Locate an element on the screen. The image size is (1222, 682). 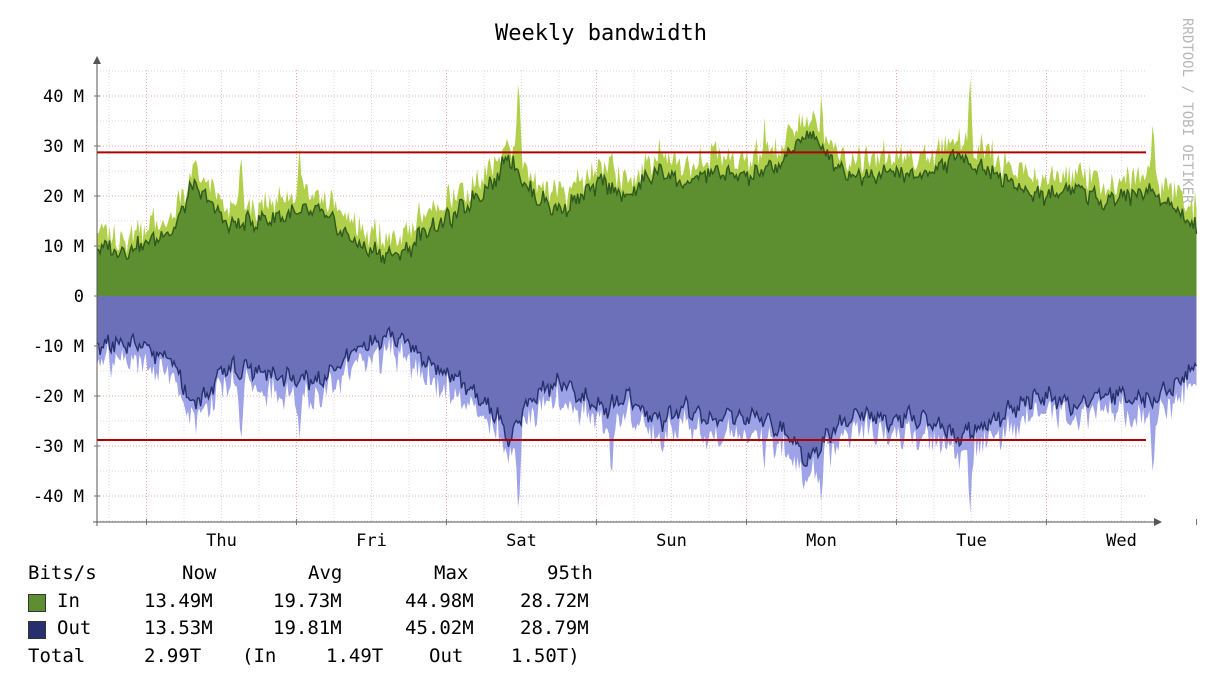
legend-header-now: Now is located at coordinates (199, 573).